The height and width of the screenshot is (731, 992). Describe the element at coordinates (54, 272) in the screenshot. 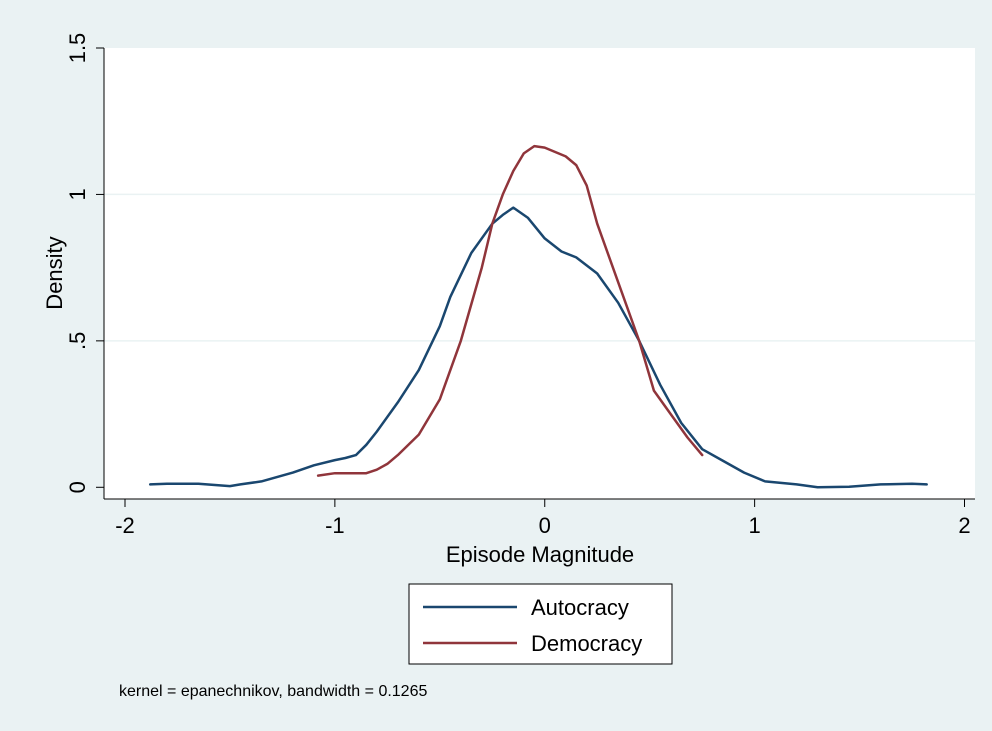

I see `y-axis-label: Density` at that location.